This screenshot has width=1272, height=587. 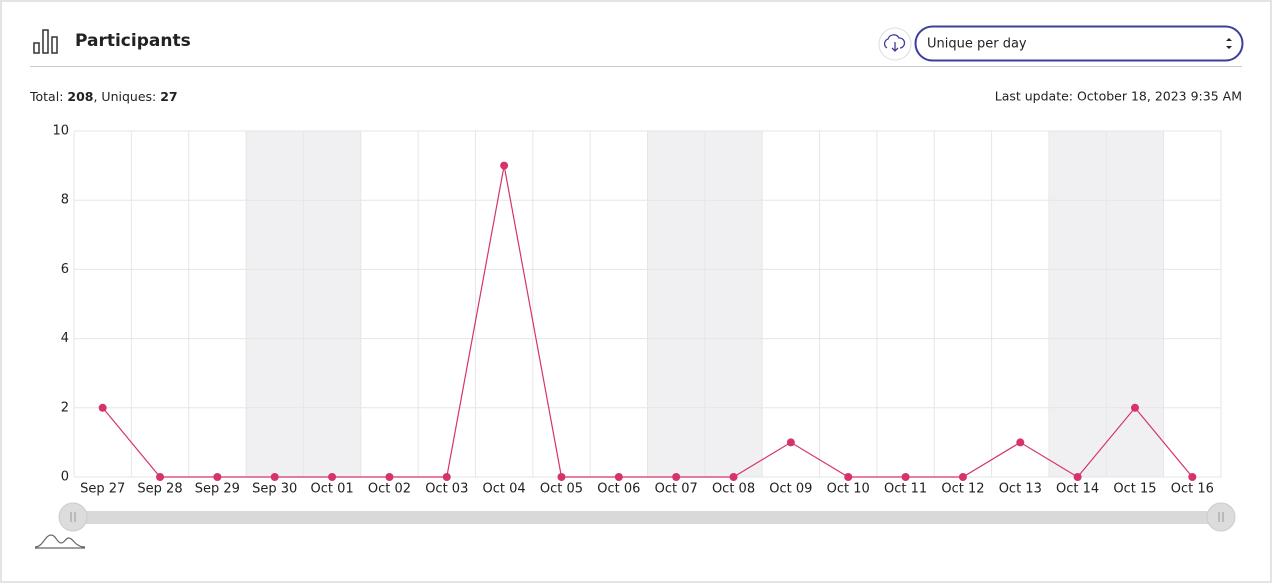 What do you see at coordinates (65, 407) in the screenshot?
I see `y-tick-label: 2` at bounding box center [65, 407].